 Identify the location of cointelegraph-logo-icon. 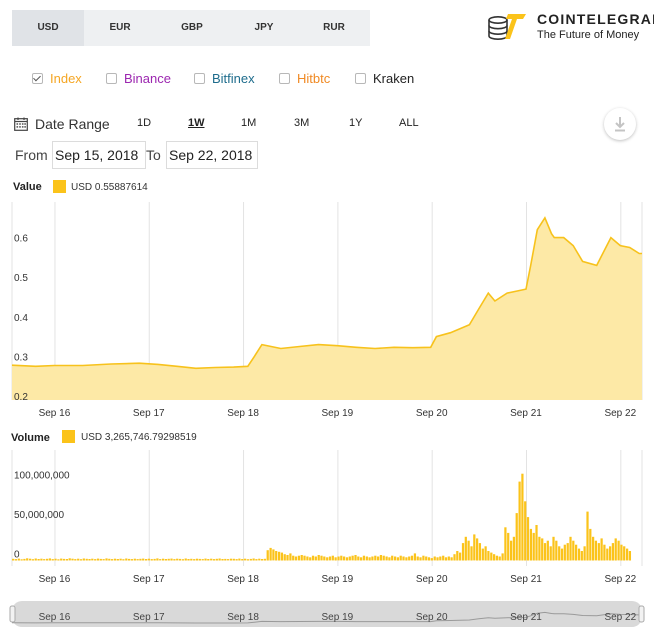
(508, 28).